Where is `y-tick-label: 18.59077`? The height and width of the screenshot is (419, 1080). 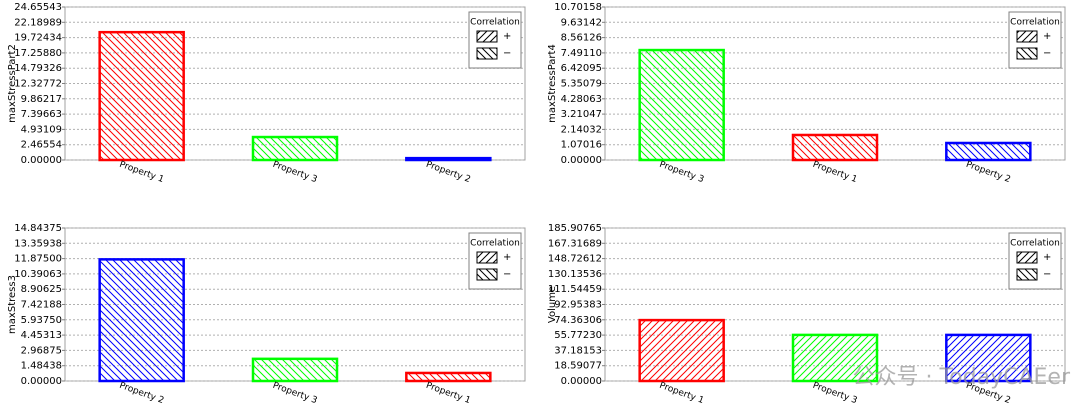 y-tick-label: 18.59077 is located at coordinates (578, 366).